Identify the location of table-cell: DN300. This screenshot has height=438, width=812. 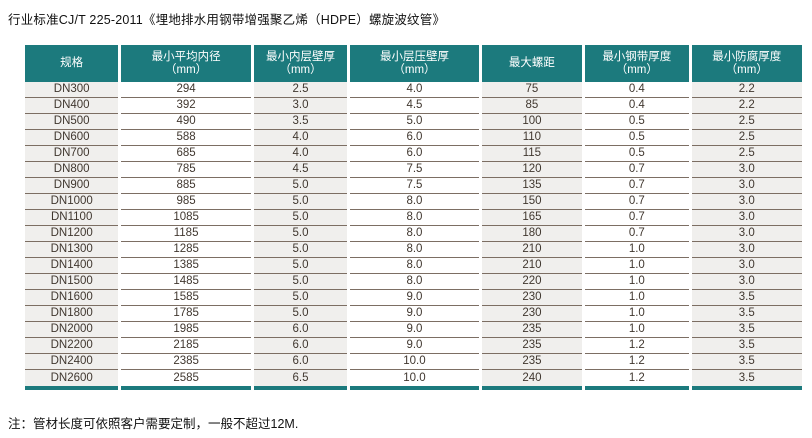
(72, 90).